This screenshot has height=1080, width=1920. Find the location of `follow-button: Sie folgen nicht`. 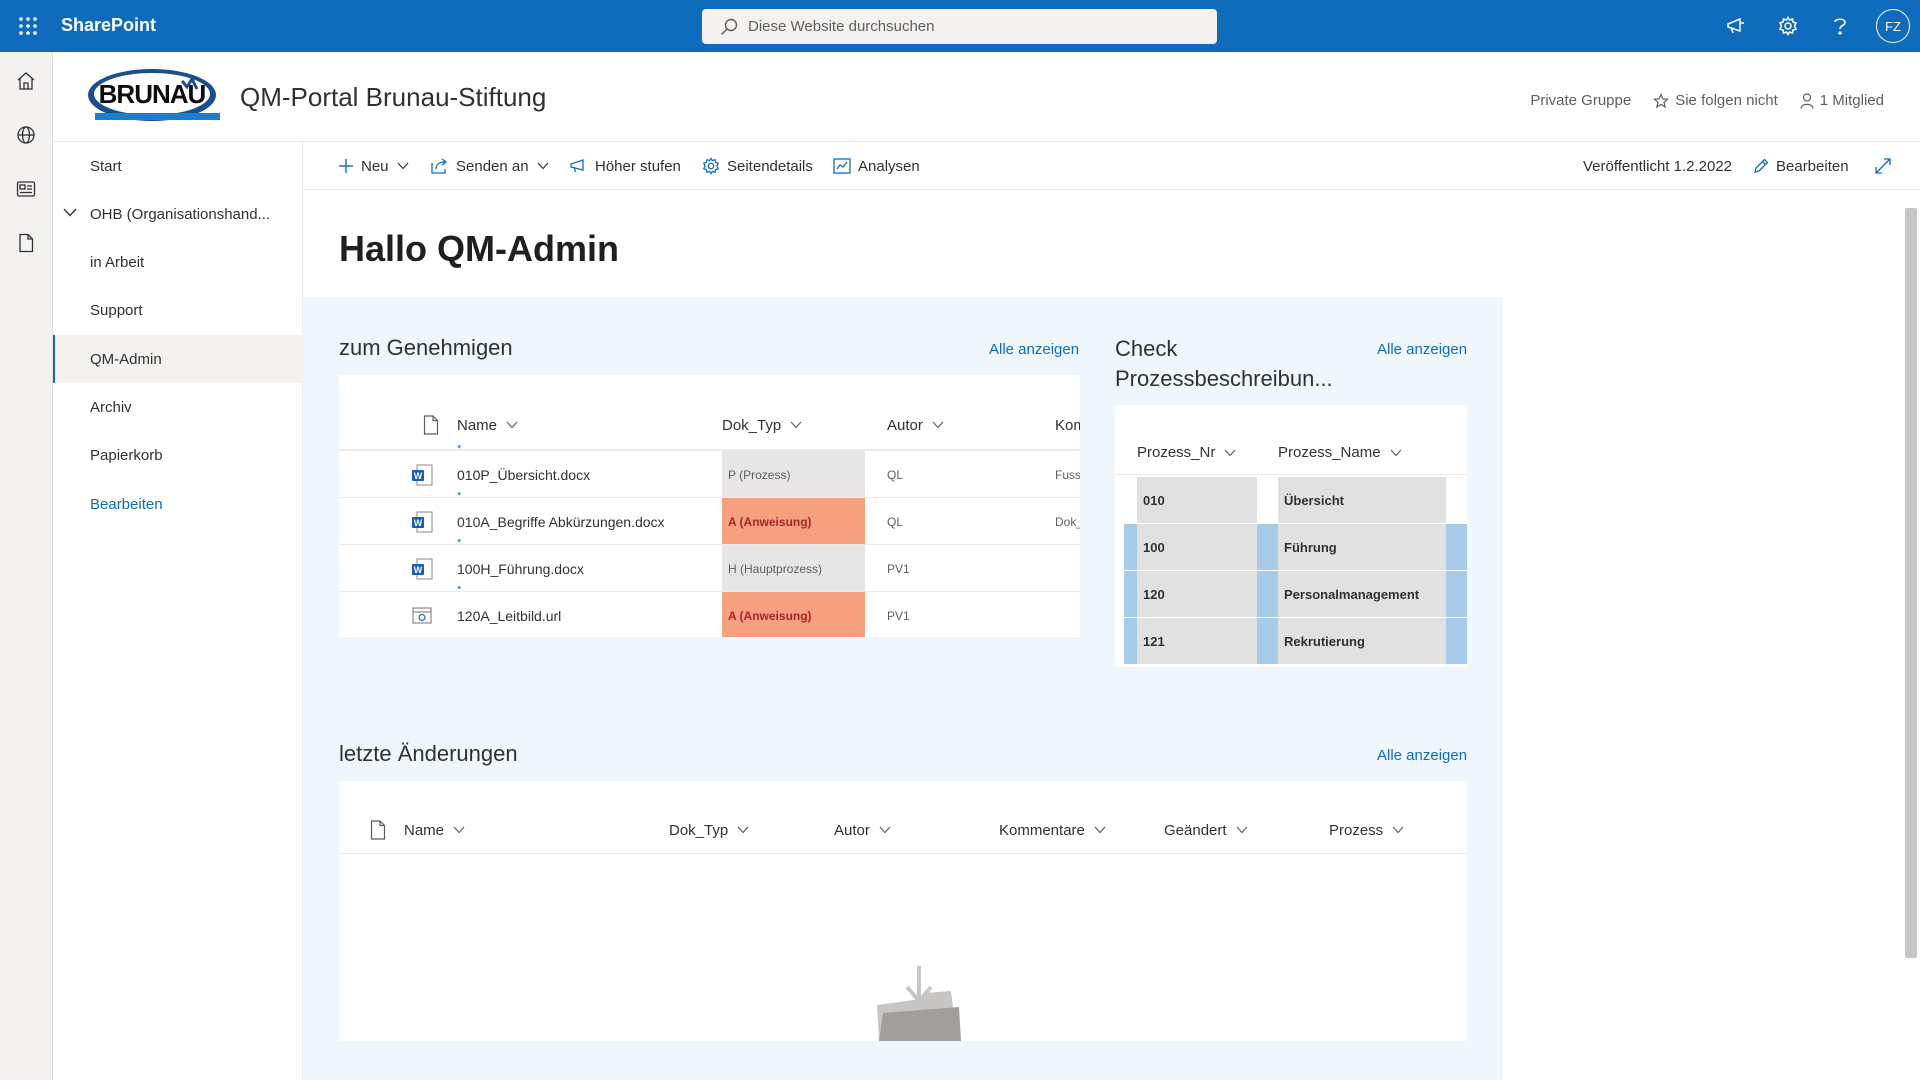

follow-button: Sie folgen nicht is located at coordinates (1715, 100).